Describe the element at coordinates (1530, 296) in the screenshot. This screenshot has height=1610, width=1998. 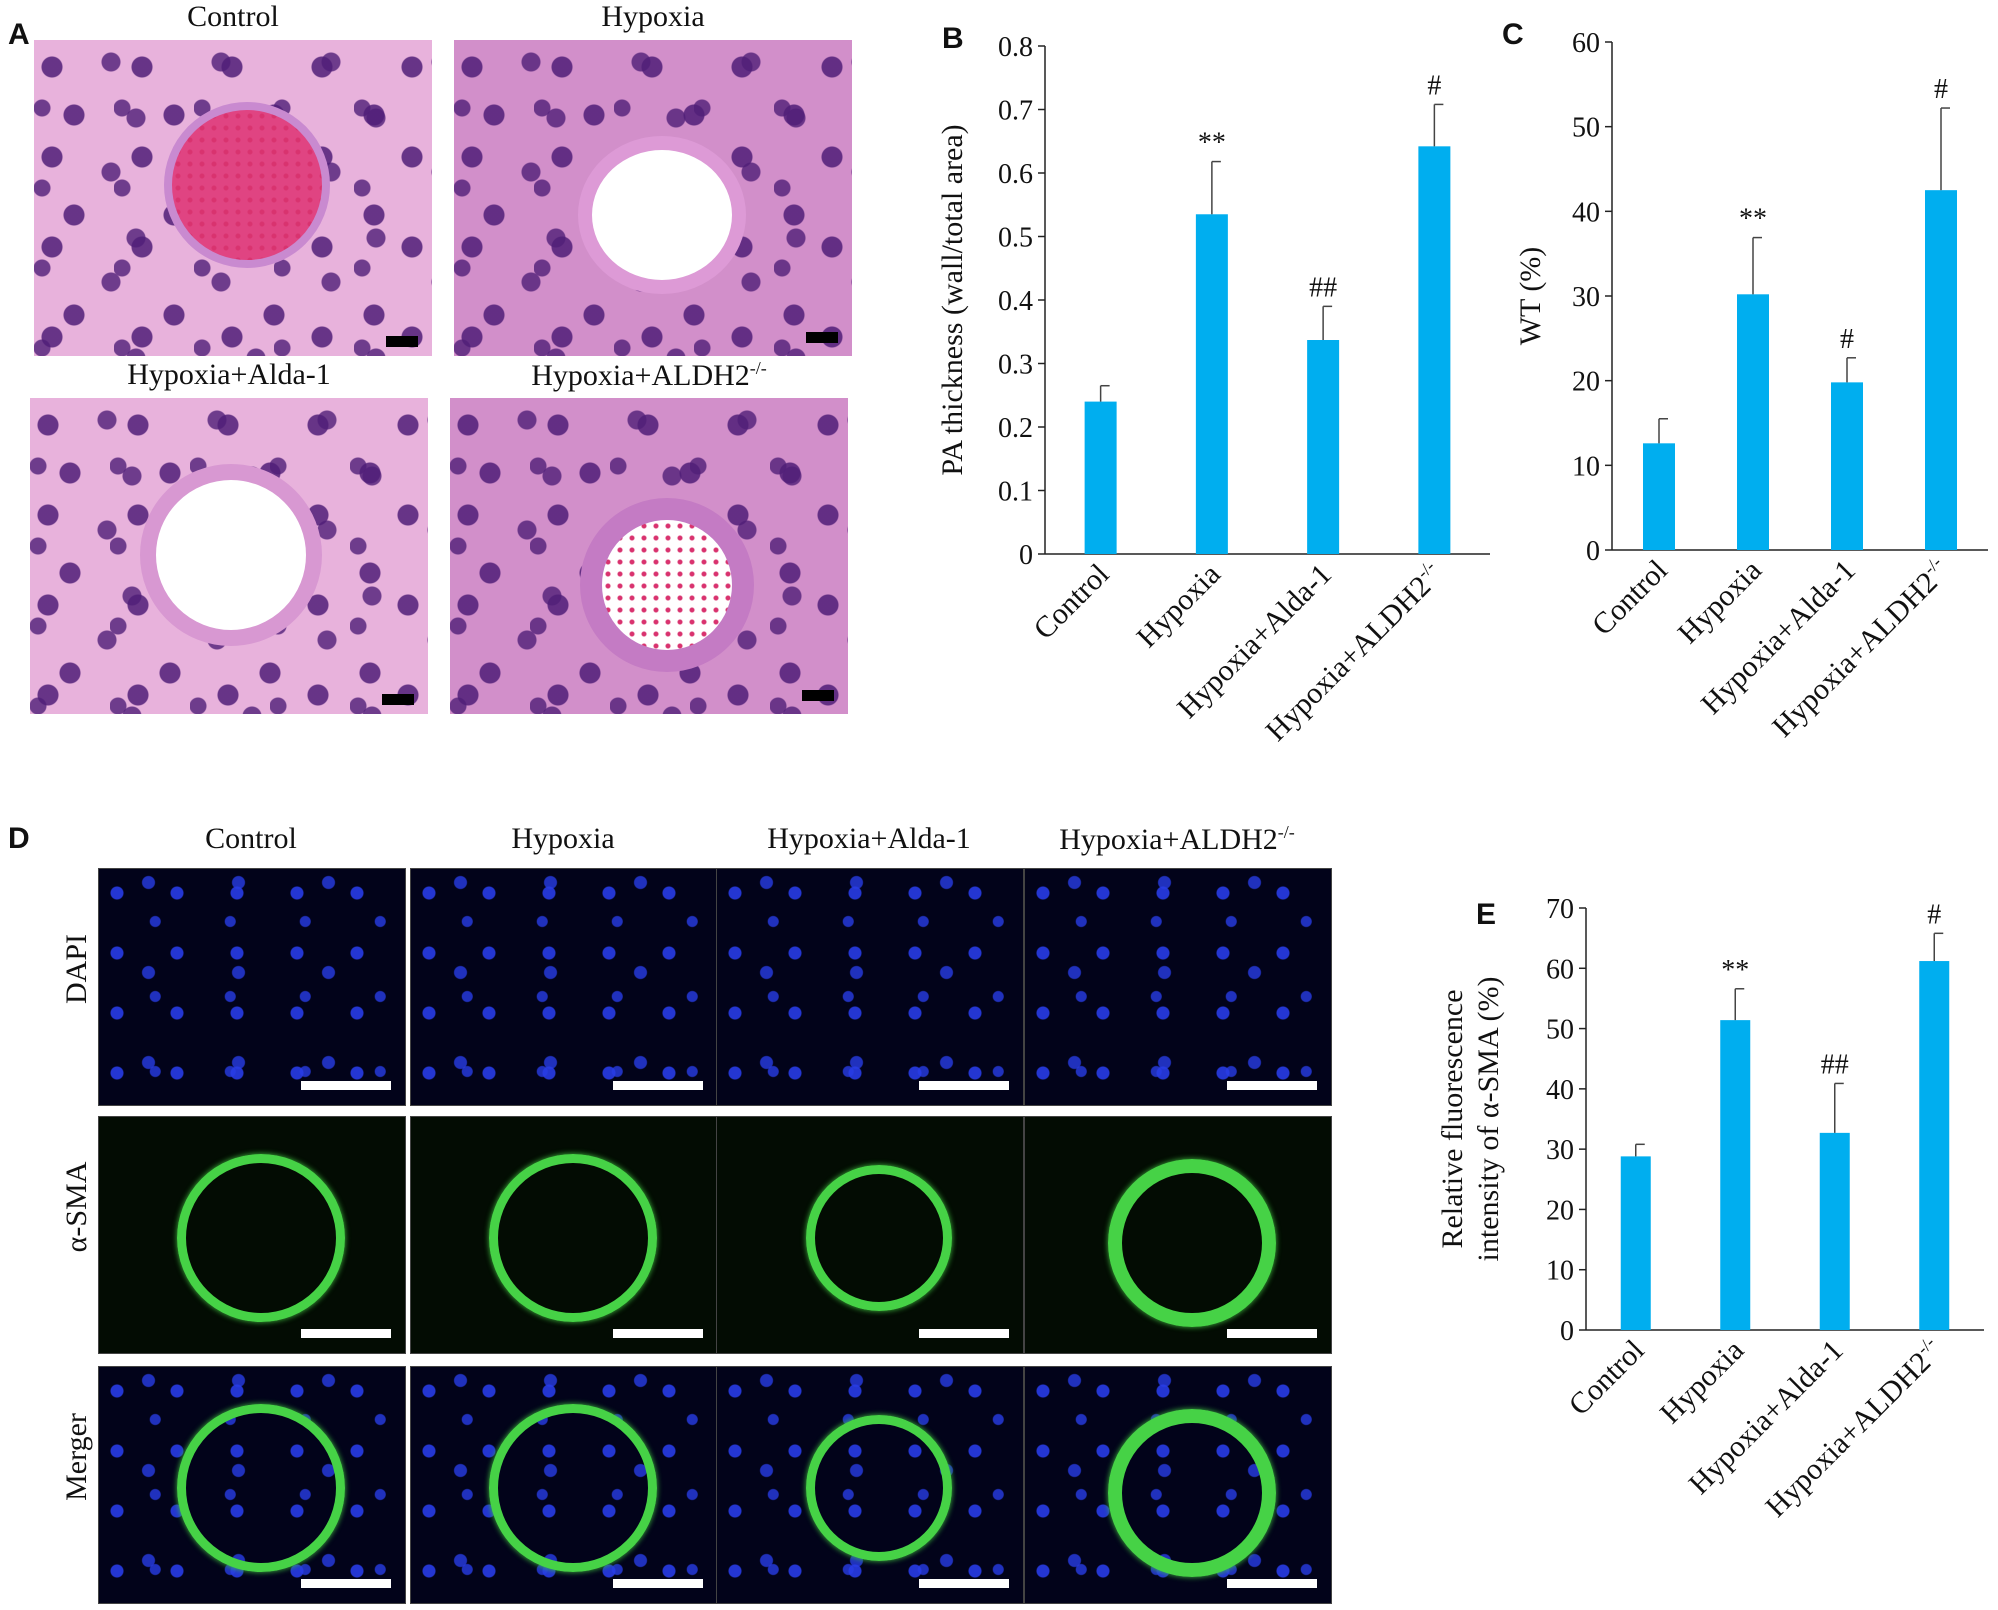
I see `y-axis-label: WT (%)` at that location.